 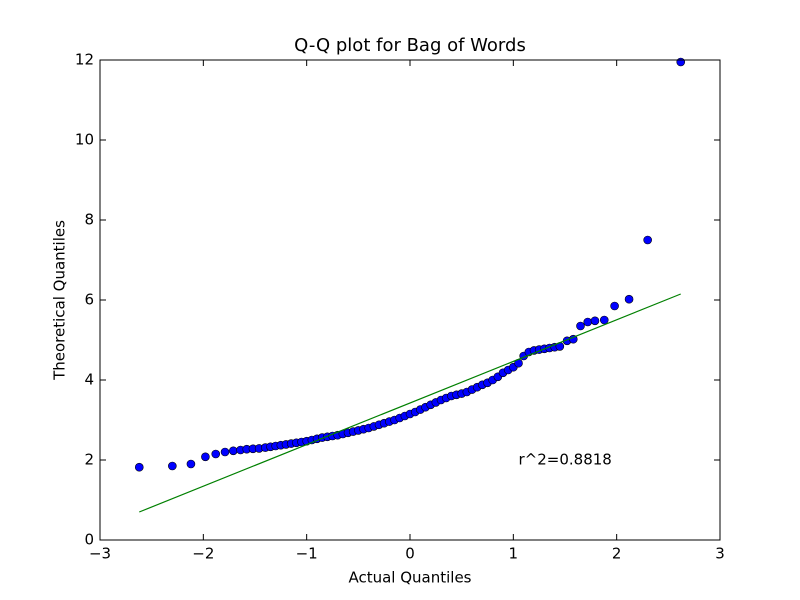 What do you see at coordinates (307, 554) in the screenshot?
I see `x-tick-label: −1` at bounding box center [307, 554].